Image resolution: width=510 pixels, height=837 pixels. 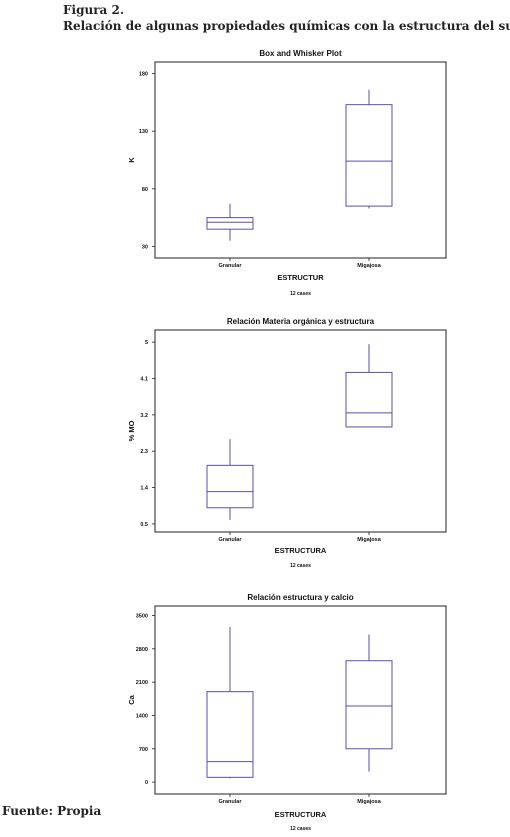 I want to click on y-tick-label: 3.2, so click(x=144, y=416).